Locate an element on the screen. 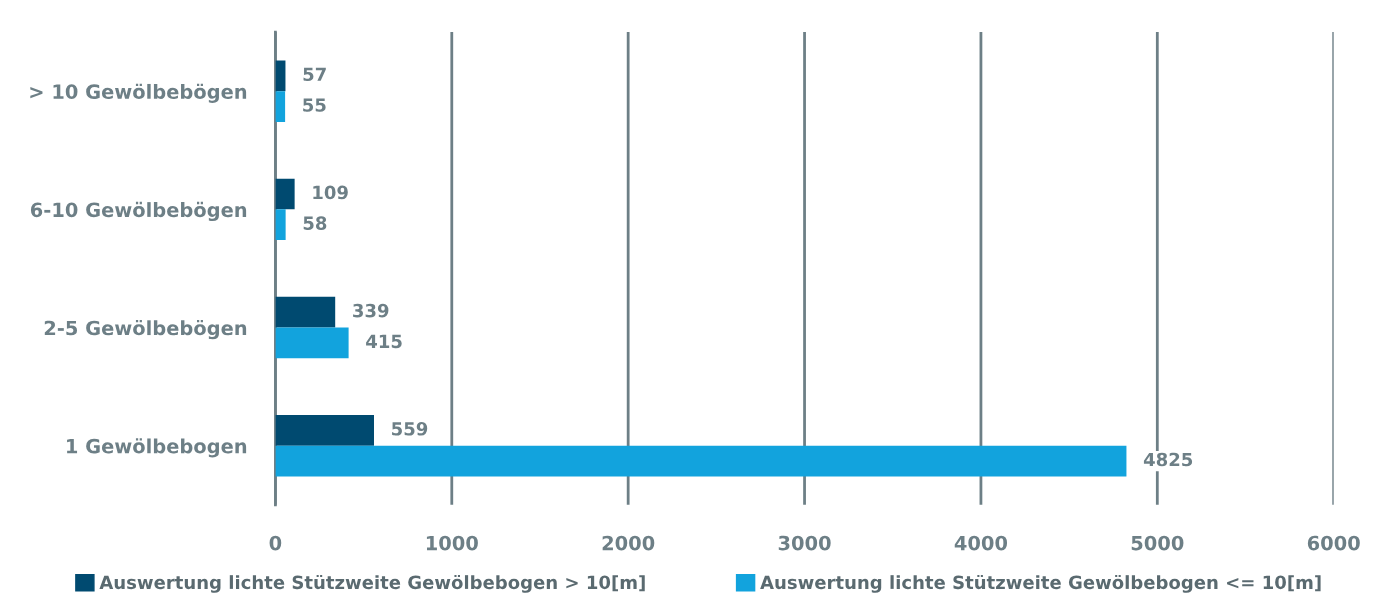  data-label: 559 is located at coordinates (410, 428).